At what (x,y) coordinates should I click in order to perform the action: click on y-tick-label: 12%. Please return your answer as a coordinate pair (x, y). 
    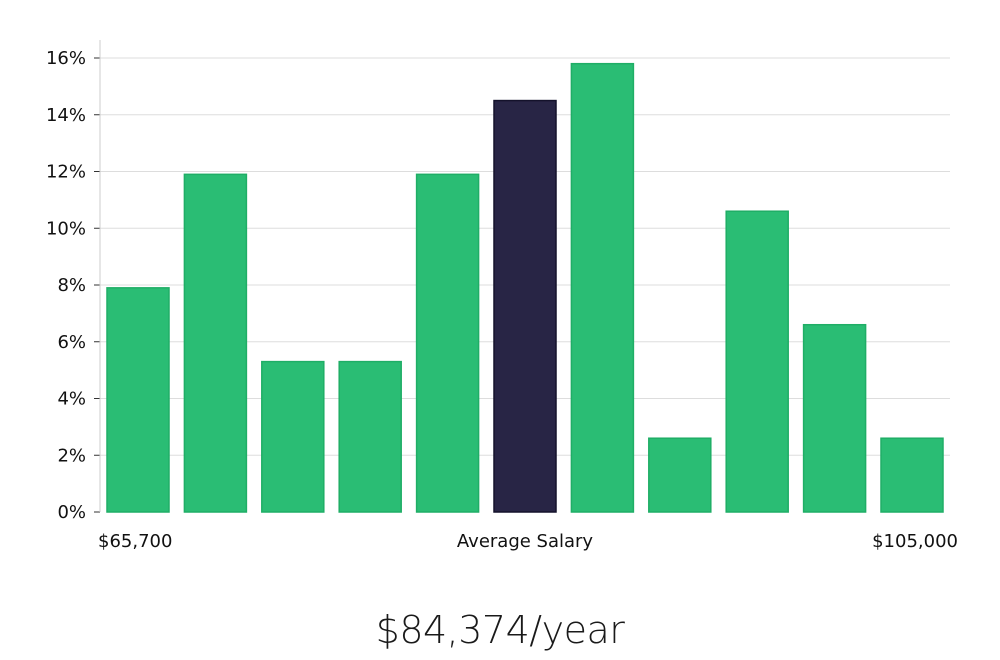
    Looking at the image, I should click on (66, 172).